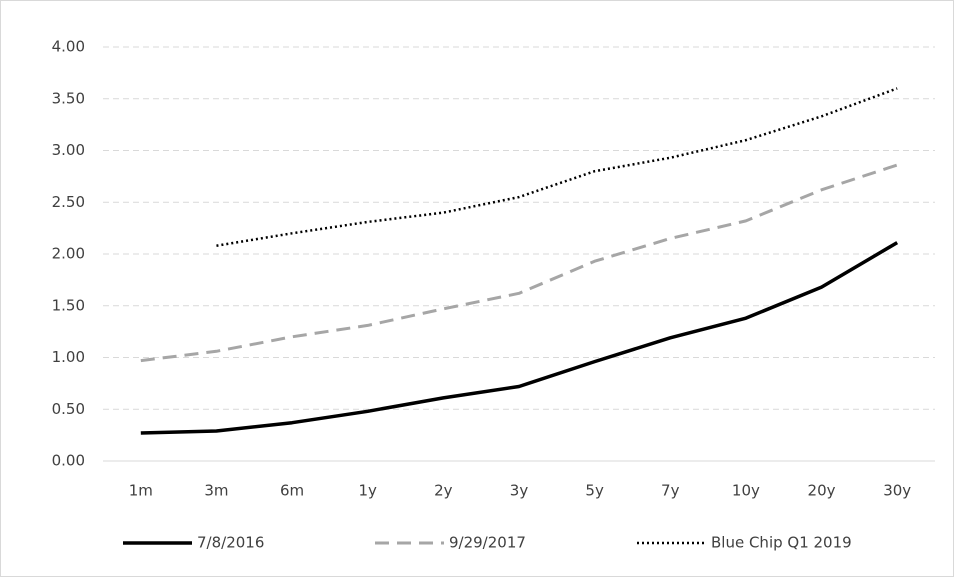 Image resolution: width=954 pixels, height=577 pixels. What do you see at coordinates (68, 461) in the screenshot?
I see `y-tick-label: 0.00` at bounding box center [68, 461].